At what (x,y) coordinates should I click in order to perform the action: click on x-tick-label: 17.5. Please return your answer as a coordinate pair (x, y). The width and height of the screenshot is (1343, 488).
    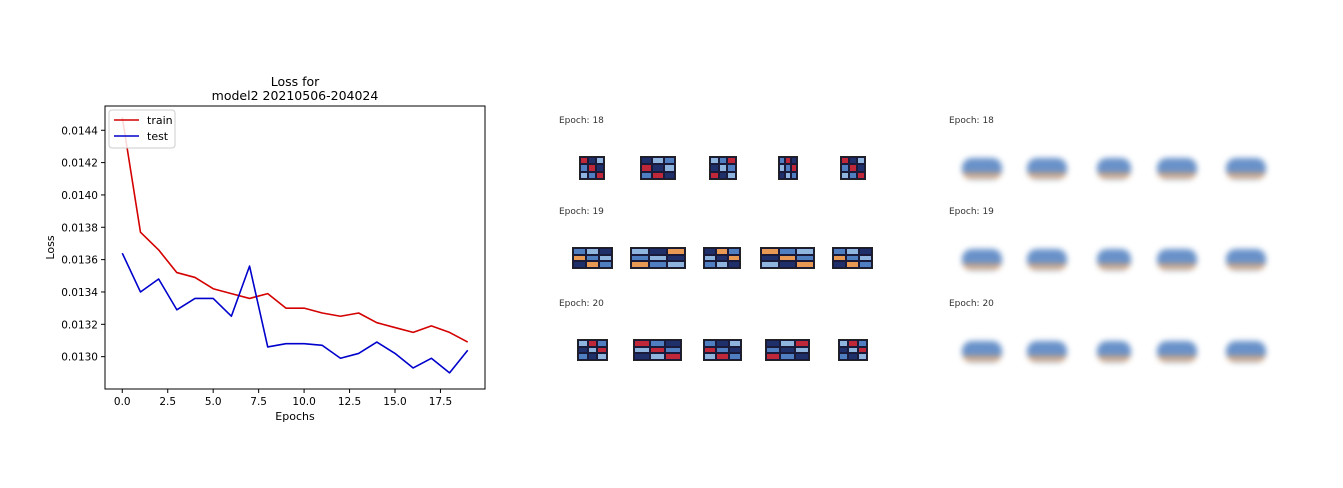
    Looking at the image, I should click on (440, 402).